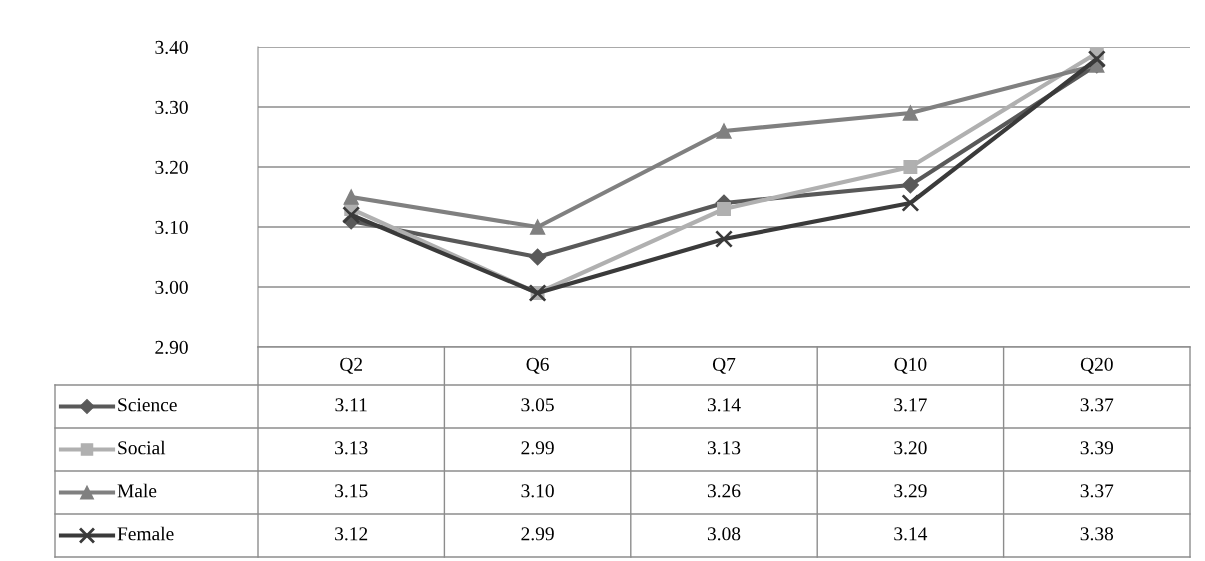 This screenshot has width=1205, height=561. I want to click on x-tick-label: Q6, so click(537, 365).